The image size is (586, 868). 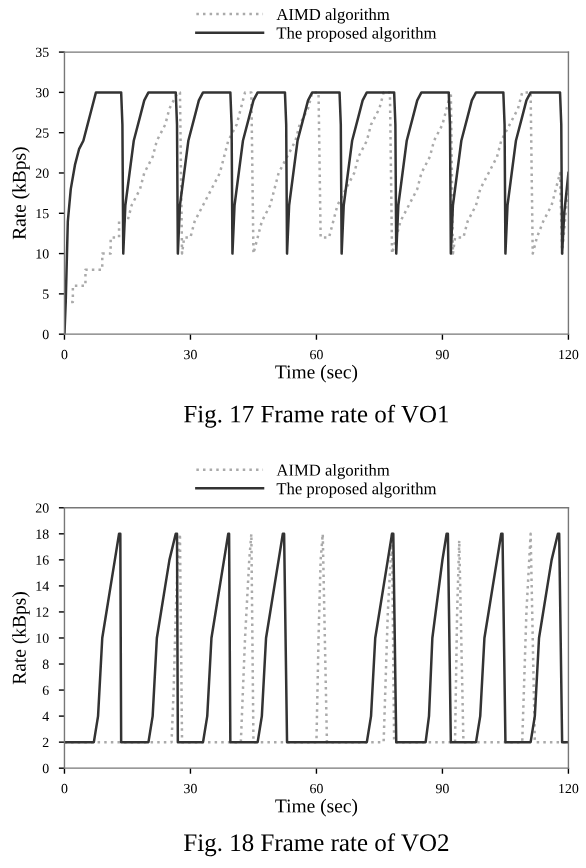 What do you see at coordinates (316, 416) in the screenshot?
I see `caption: Fig. 17 Frame rate of VO1` at bounding box center [316, 416].